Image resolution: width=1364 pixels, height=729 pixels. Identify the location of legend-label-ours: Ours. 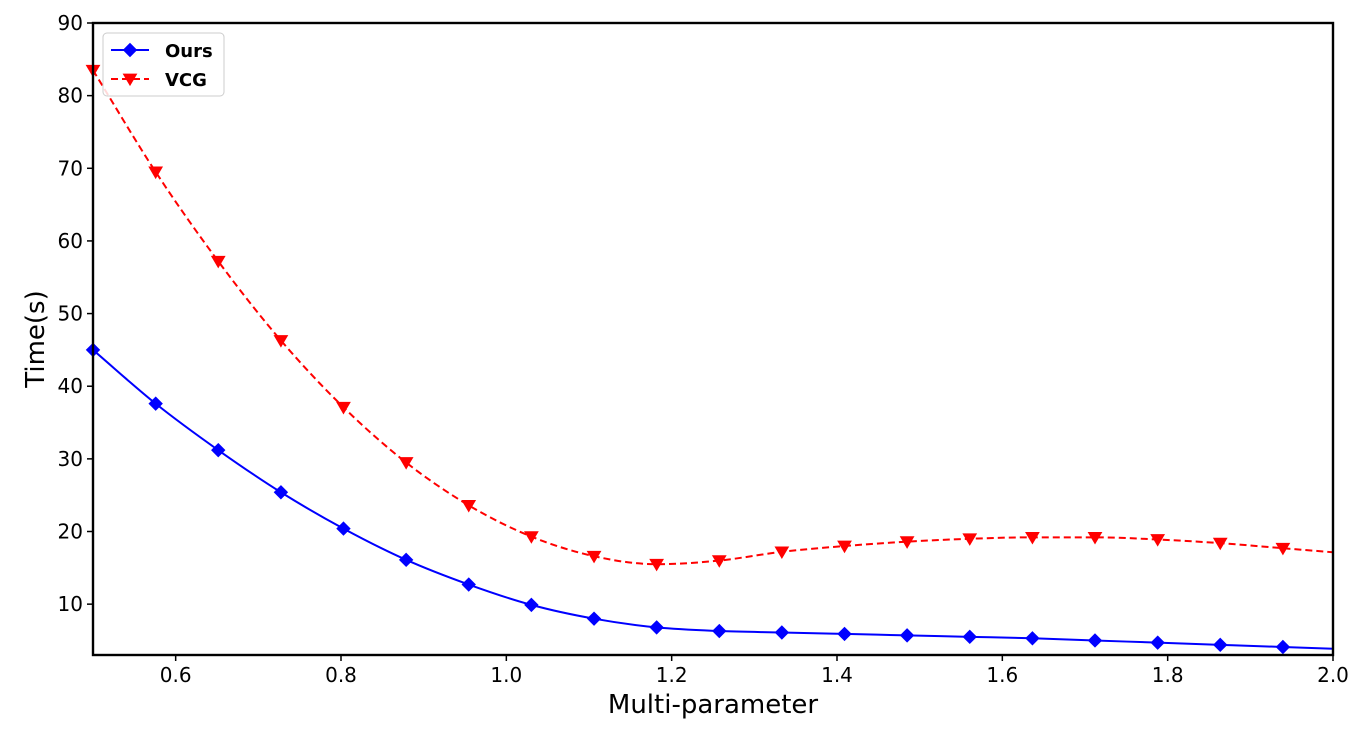
(189, 51).